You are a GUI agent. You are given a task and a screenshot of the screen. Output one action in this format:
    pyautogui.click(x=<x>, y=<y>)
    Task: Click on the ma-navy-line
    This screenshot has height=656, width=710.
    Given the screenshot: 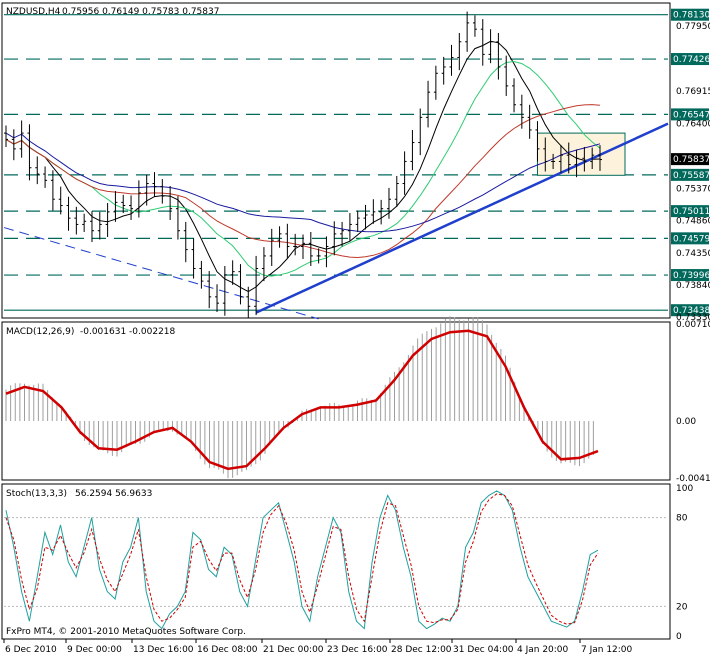 What is the action you would take?
    pyautogui.click(x=303, y=182)
    